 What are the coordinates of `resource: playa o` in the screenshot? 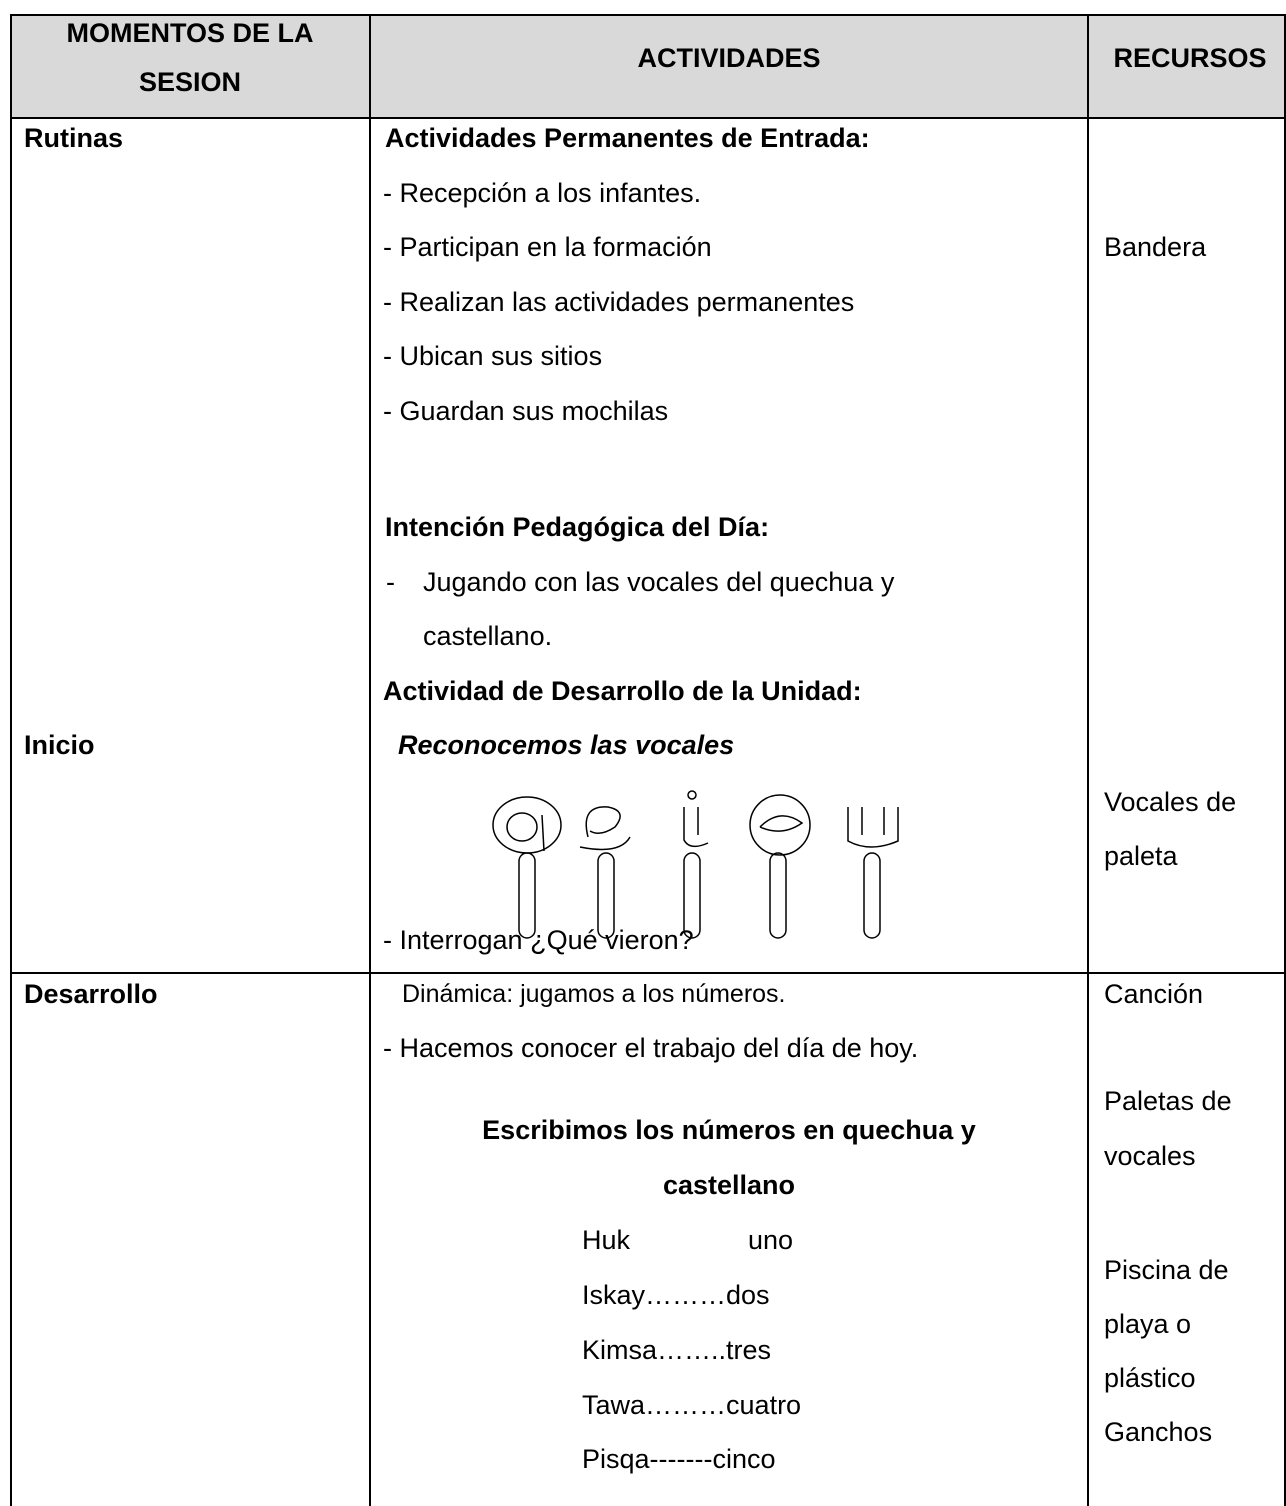 It's located at (1148, 1324).